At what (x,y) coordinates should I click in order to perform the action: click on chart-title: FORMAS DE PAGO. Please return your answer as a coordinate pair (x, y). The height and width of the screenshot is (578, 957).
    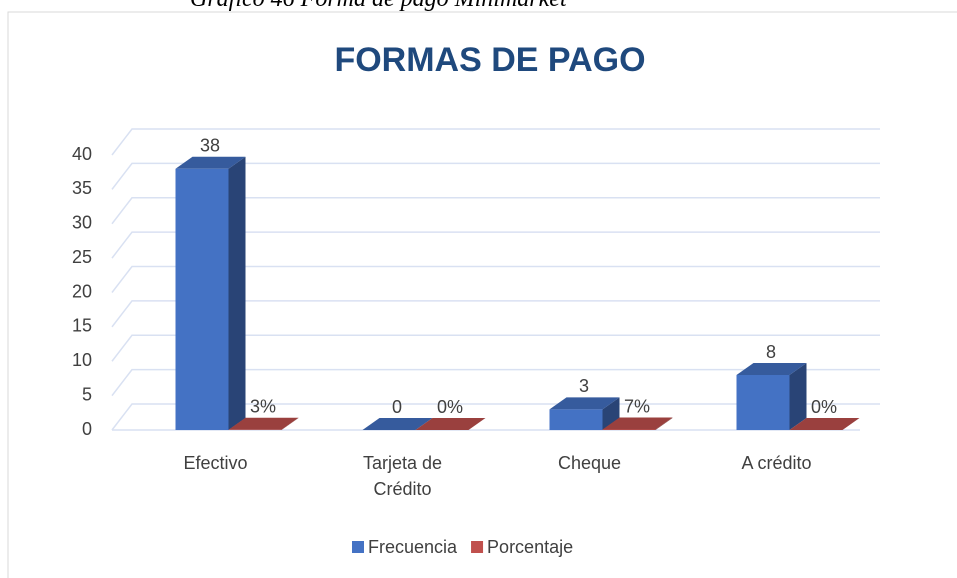
    Looking at the image, I should click on (489, 60).